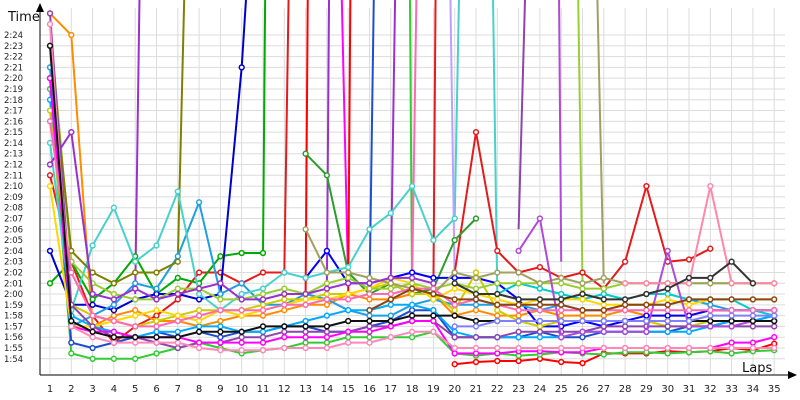 This screenshot has width=800, height=400. I want to click on y-tick-label: 2:10, so click(13, 187).